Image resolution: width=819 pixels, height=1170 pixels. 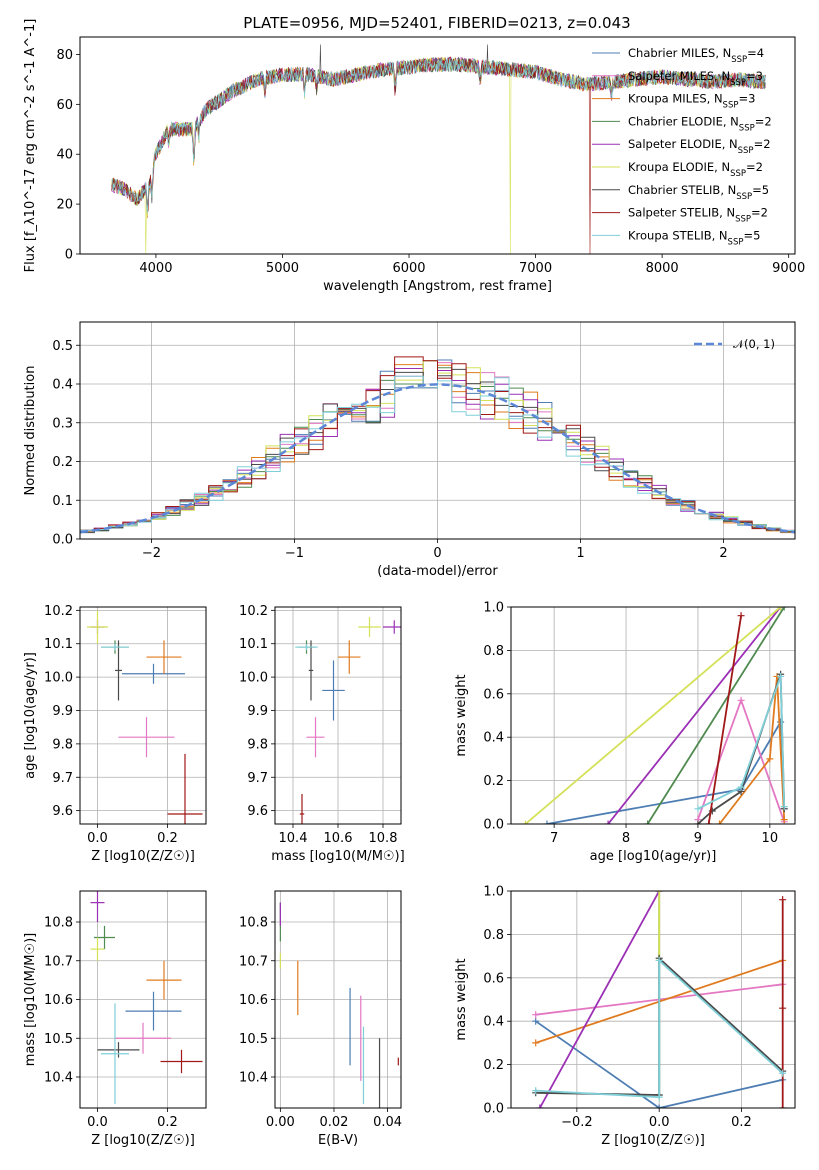 I want to click on residual-ytick-label: 0.4, so click(x=62, y=385).